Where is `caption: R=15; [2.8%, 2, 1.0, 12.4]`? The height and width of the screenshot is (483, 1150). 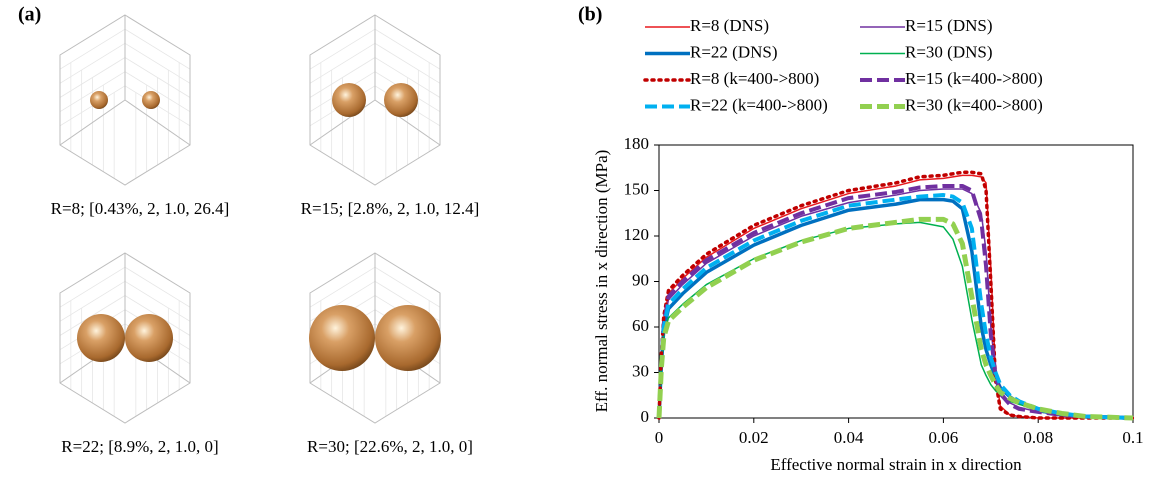
caption: R=15; [2.8%, 2, 1.0, 12.4] is located at coordinates (390, 208).